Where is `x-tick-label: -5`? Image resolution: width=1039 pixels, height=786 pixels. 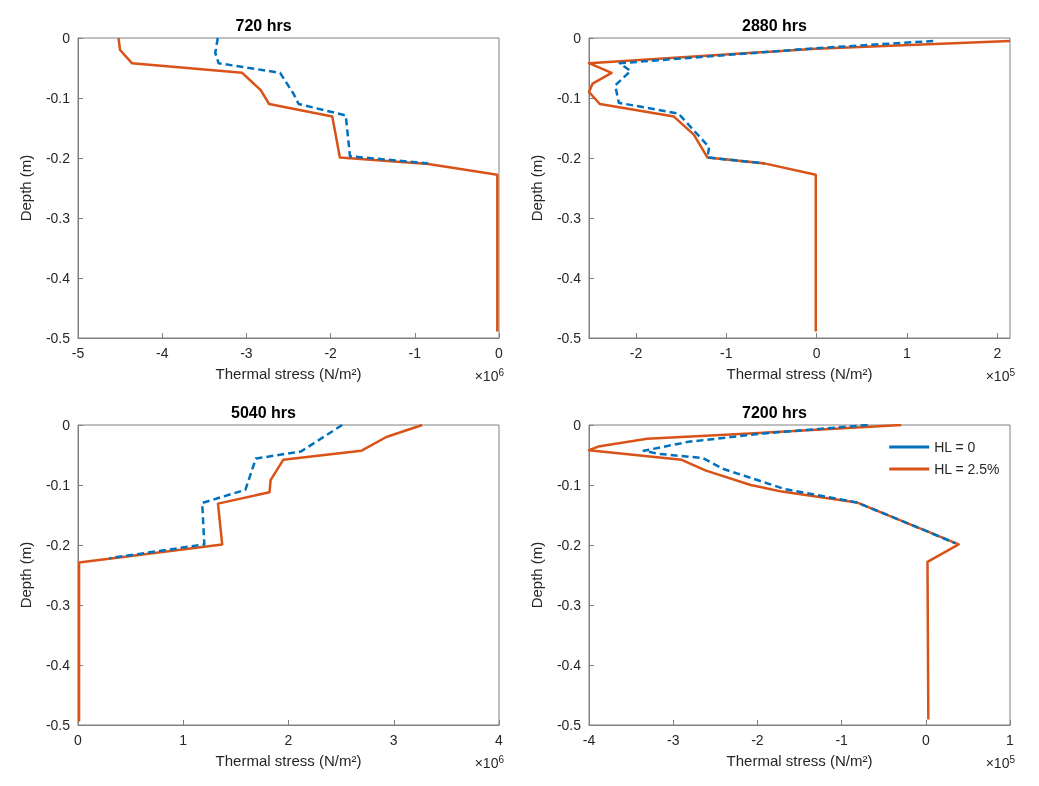
x-tick-label: -5 is located at coordinates (78, 353).